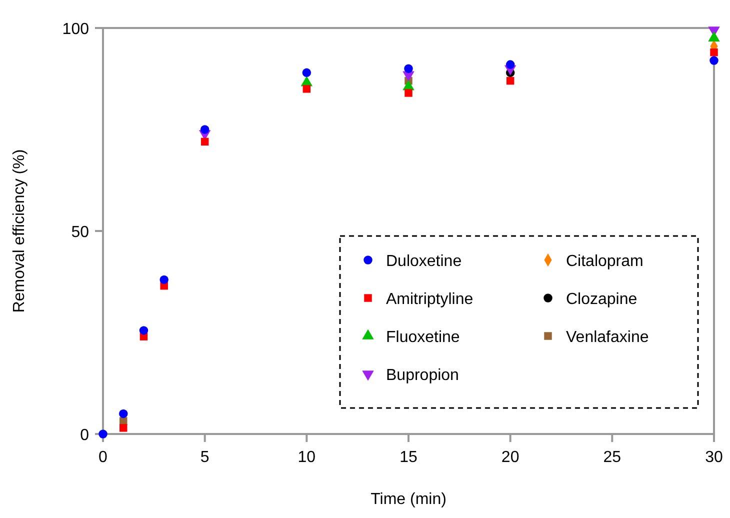 The image size is (730, 518). What do you see at coordinates (602, 299) in the screenshot?
I see `legend-label: Clozapine` at bounding box center [602, 299].